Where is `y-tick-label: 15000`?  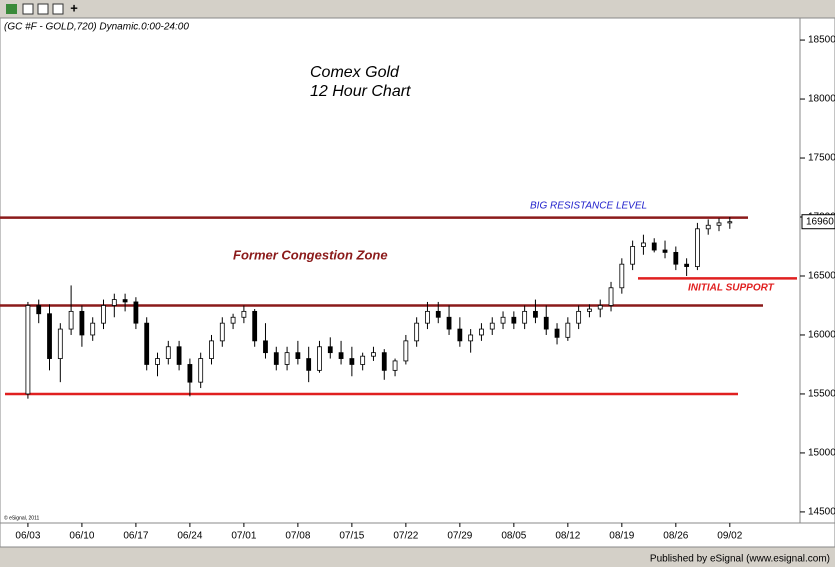
y-tick-label: 15000 is located at coordinates (821, 453).